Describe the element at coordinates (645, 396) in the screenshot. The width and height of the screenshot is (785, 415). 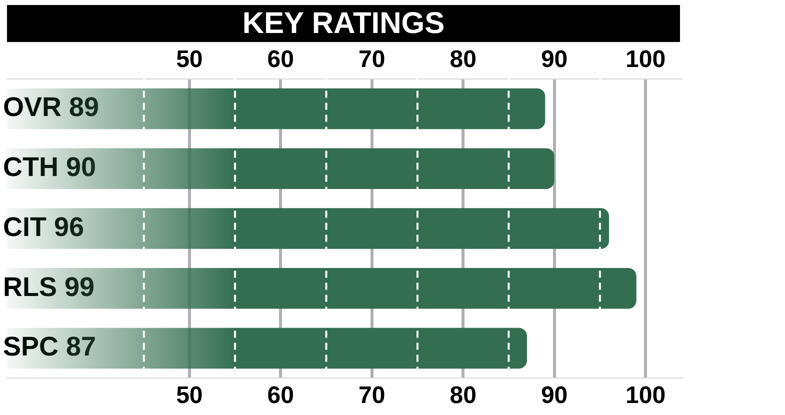
I see `x2-tick-label: 100` at that location.